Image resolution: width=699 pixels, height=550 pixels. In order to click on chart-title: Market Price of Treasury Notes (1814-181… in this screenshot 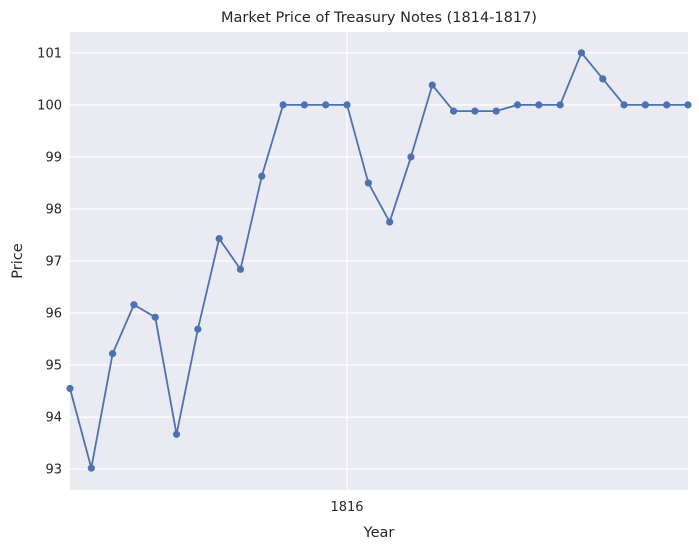, I will do `click(379, 18)`.